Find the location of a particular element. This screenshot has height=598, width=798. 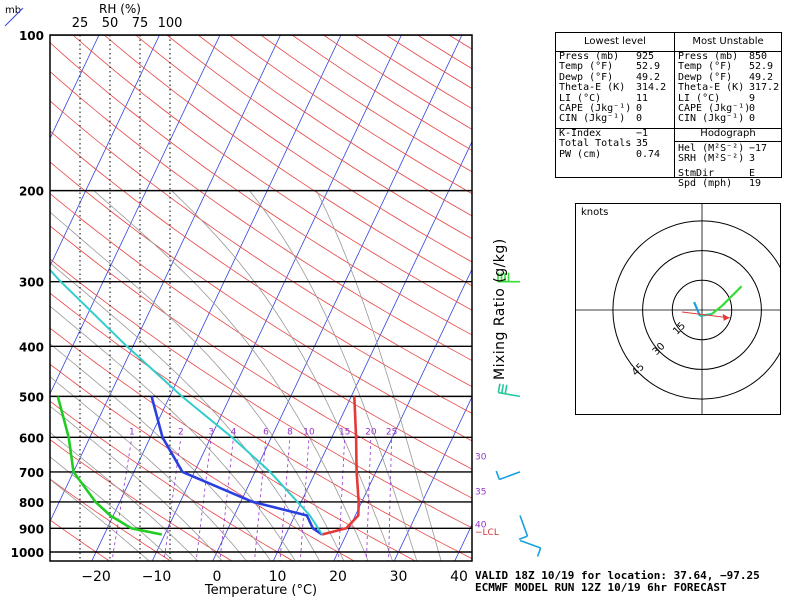

lcl-label: −LCL is located at coordinates (487, 533).